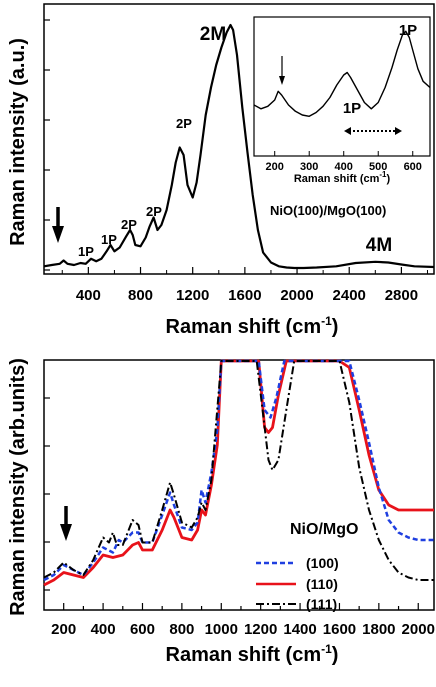  What do you see at coordinates (213, 34) in the screenshot?
I see `top-annotation-2m: 2M` at bounding box center [213, 34].